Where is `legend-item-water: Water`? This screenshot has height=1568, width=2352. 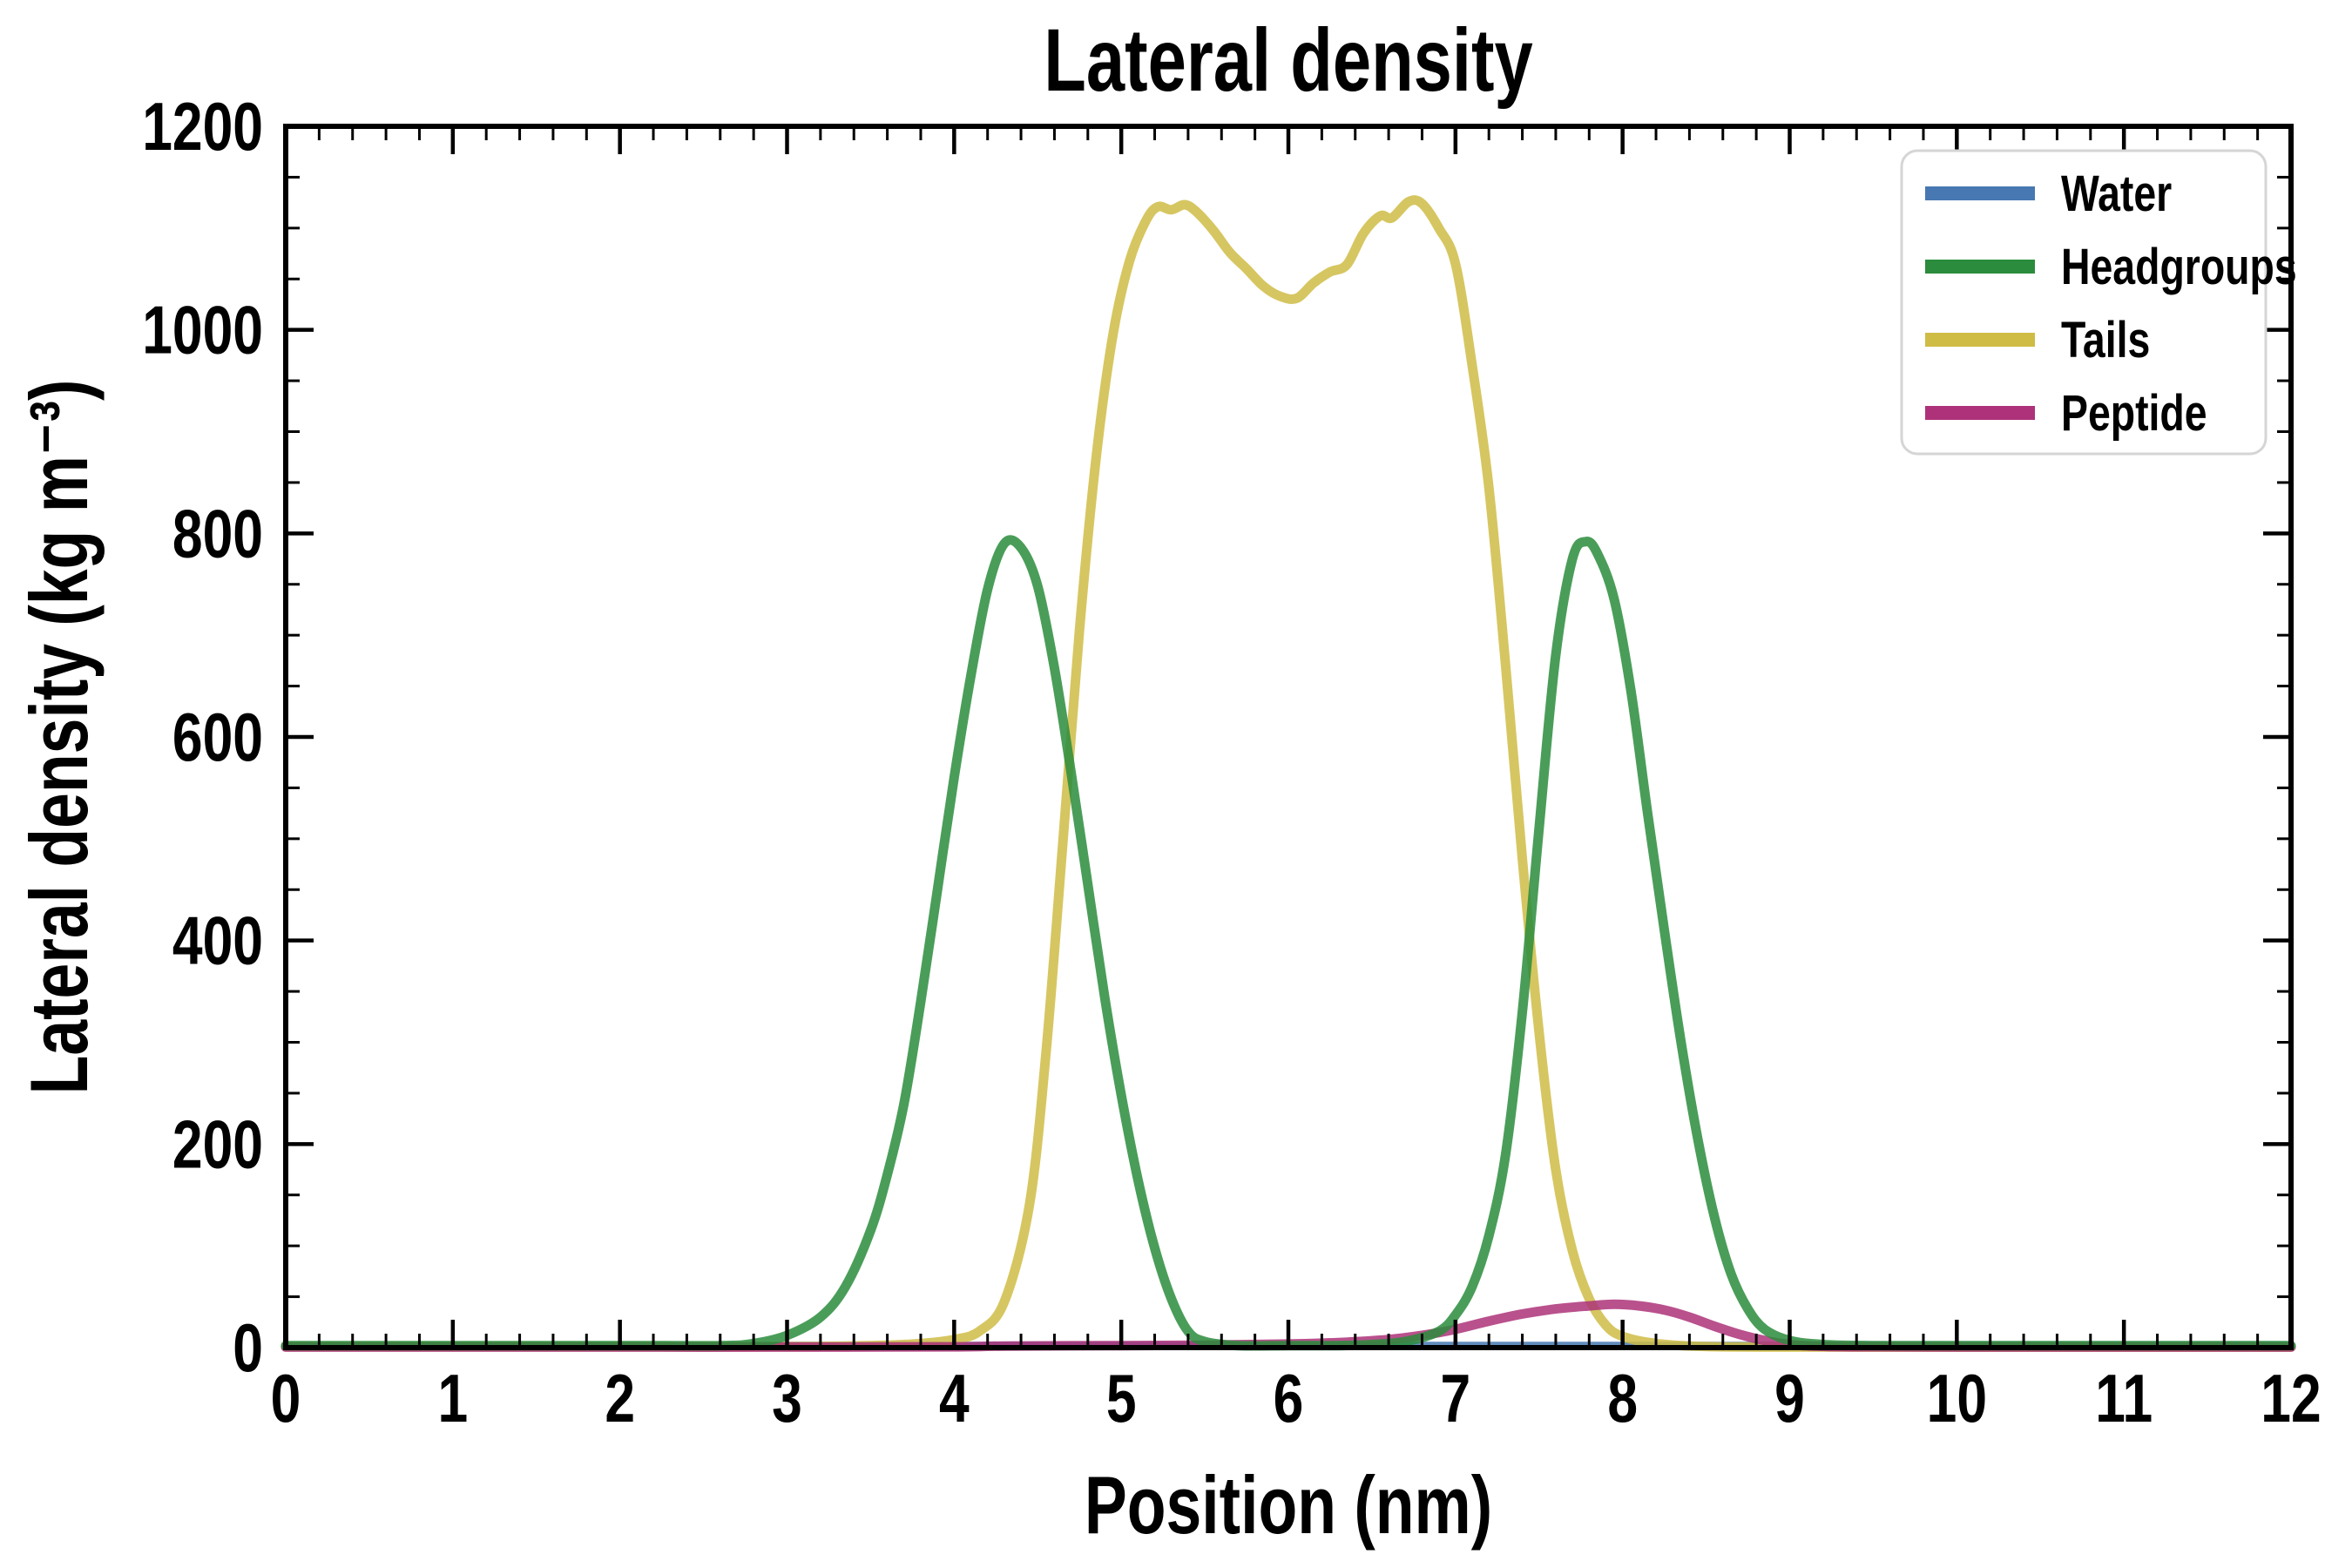
legend-item-water: Water is located at coordinates (2048, 194).